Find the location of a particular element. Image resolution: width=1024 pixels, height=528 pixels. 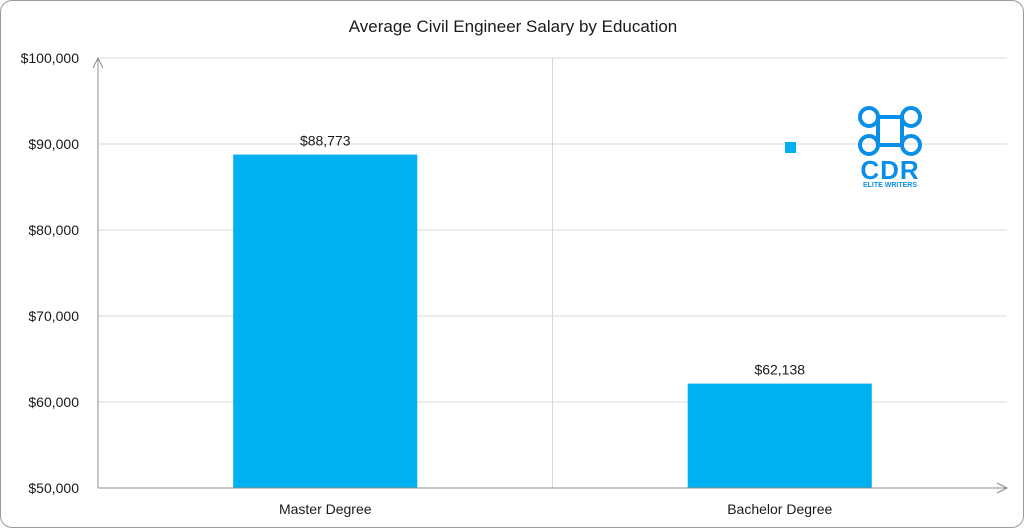

y-axis-arrow-icon is located at coordinates (98, 62).